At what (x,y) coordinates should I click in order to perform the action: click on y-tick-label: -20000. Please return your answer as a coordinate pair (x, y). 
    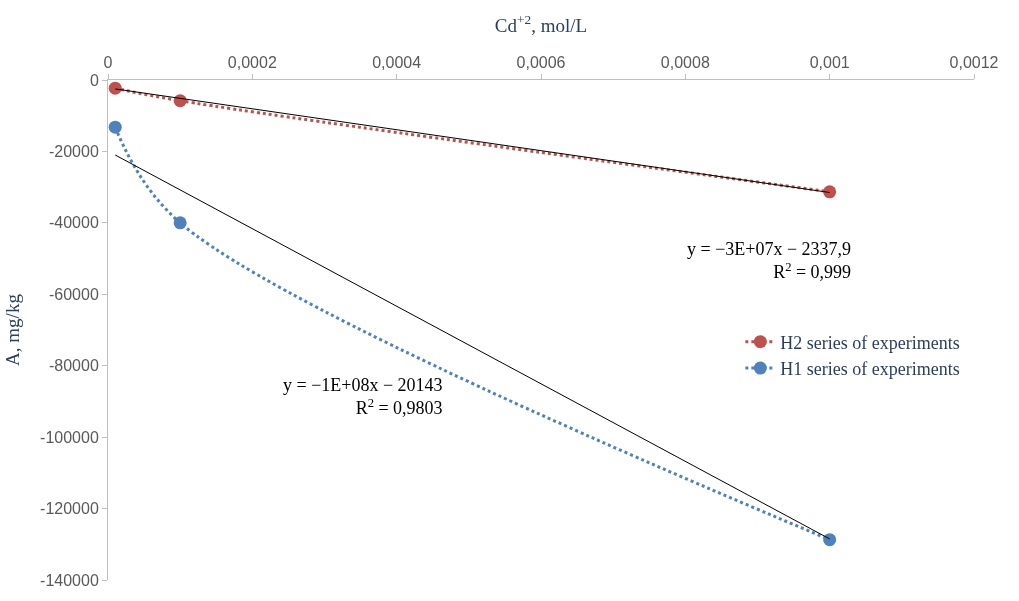
    Looking at the image, I should click on (73, 152).